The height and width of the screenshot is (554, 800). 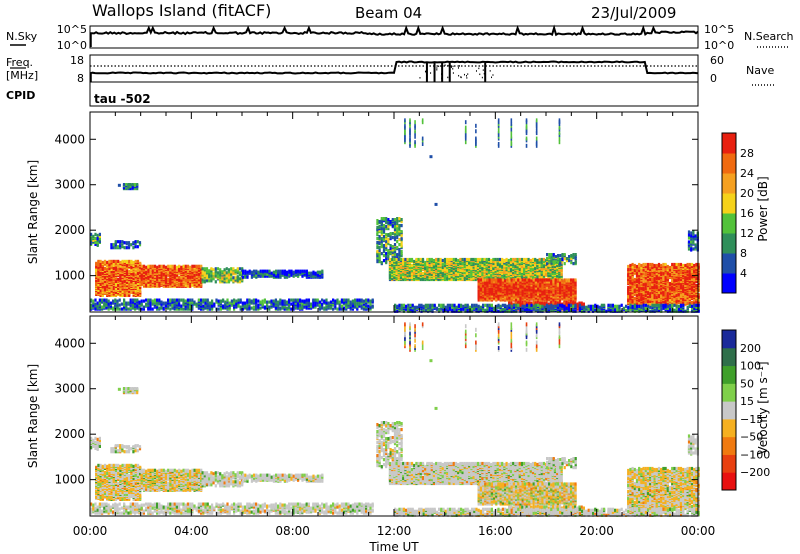 I want to click on freq-left-tick-bottom: 8, so click(x=80, y=78).